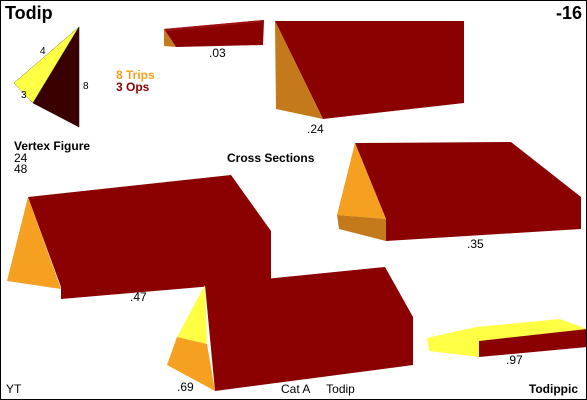 Image resolution: width=587 pixels, height=400 pixels. I want to click on edge-label-8: 8, so click(86, 86).